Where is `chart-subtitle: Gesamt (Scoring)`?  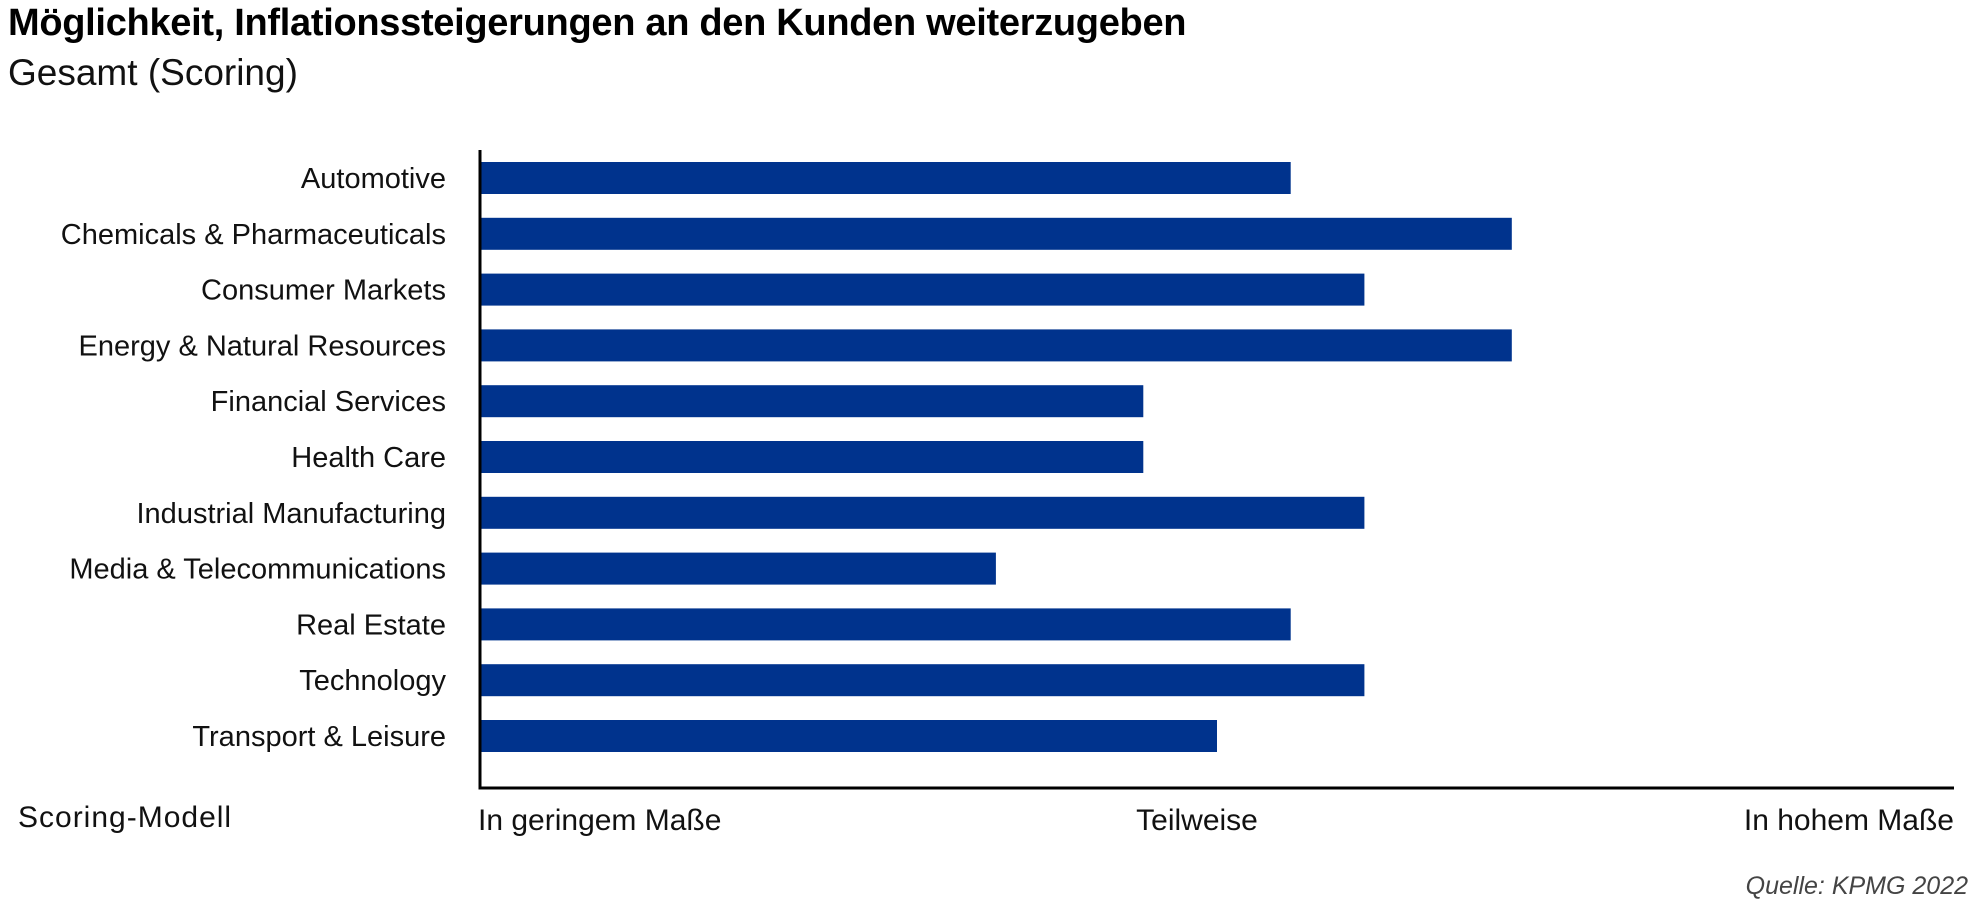
chart-subtitle: Gesamt (Scoring) is located at coordinates (153, 72).